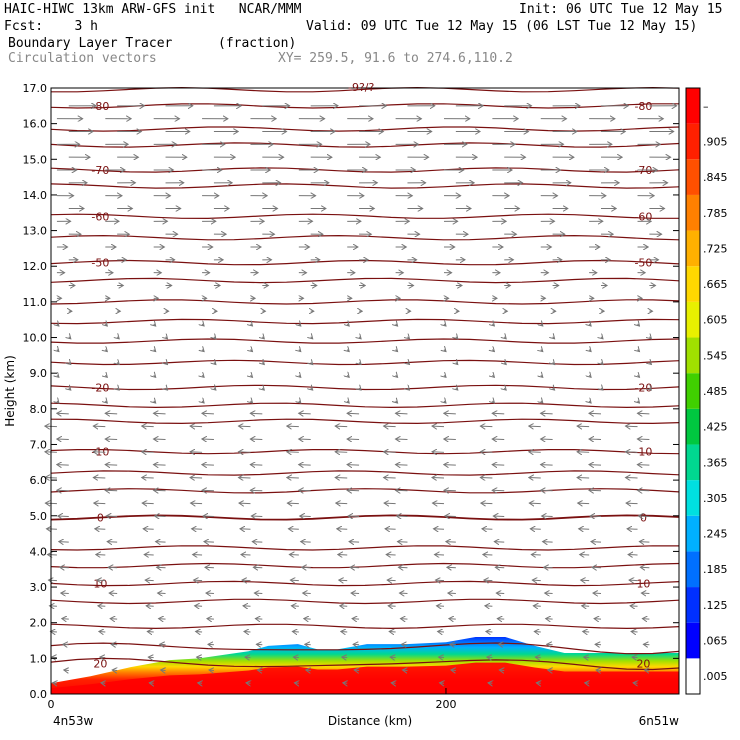 The height and width of the screenshot is (740, 740). I want to click on contour-label: -10, so click(643, 452).